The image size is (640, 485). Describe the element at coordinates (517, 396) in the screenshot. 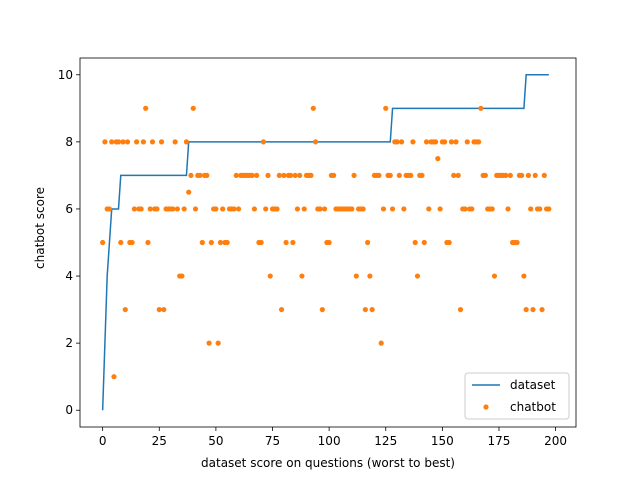

I see `legend: dataset chatbot` at that location.